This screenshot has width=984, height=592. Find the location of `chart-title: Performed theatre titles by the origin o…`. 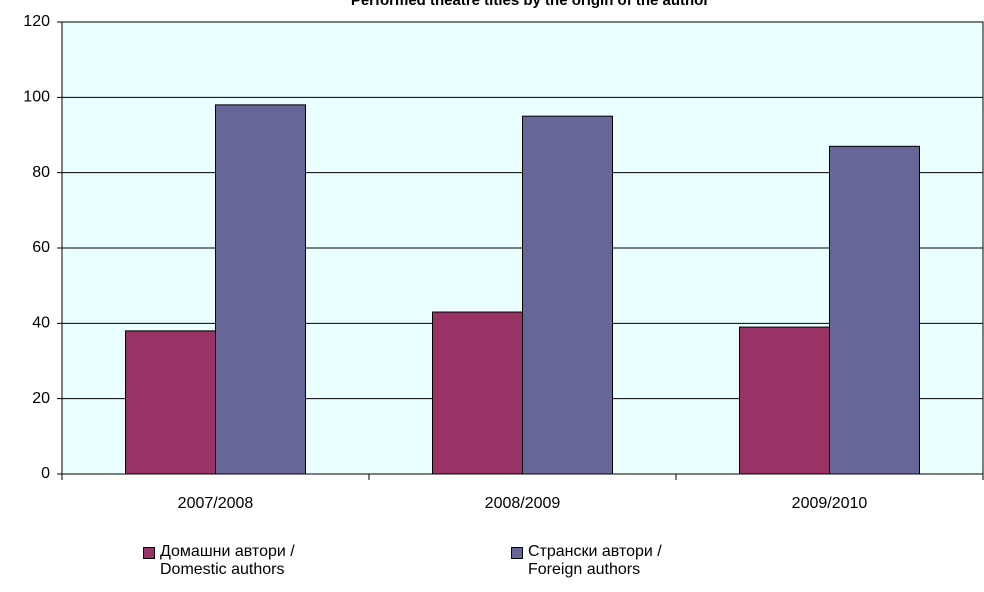

chart-title: Performed theatre titles by the origin o… is located at coordinates (530, 4).